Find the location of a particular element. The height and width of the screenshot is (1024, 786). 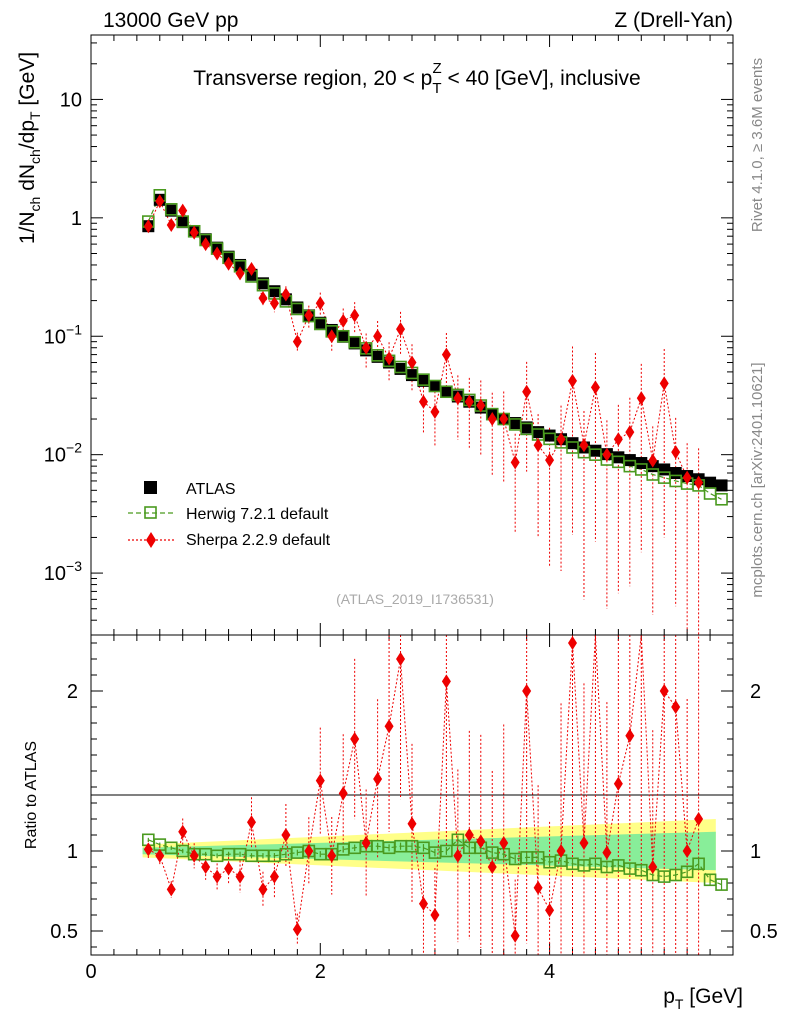

plot-title-post: < 40 [GeV], inclusive is located at coordinates (541, 78).